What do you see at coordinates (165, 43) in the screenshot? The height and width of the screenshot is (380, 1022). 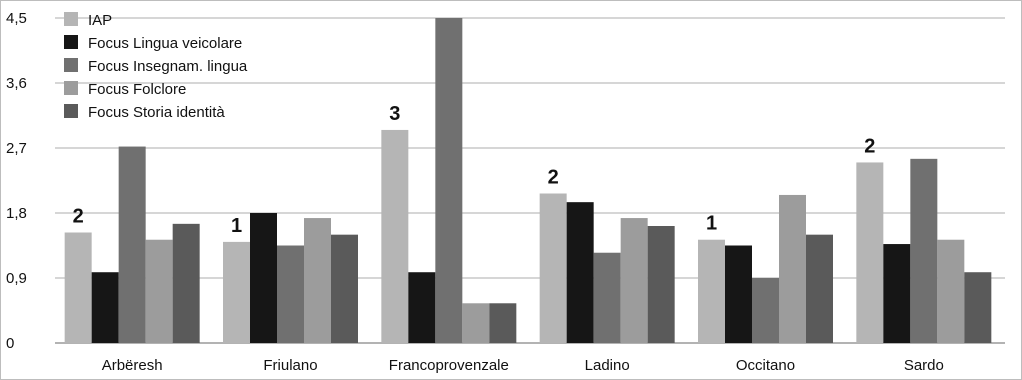 I see `legend-label: Focus Lingua veicolare` at bounding box center [165, 43].